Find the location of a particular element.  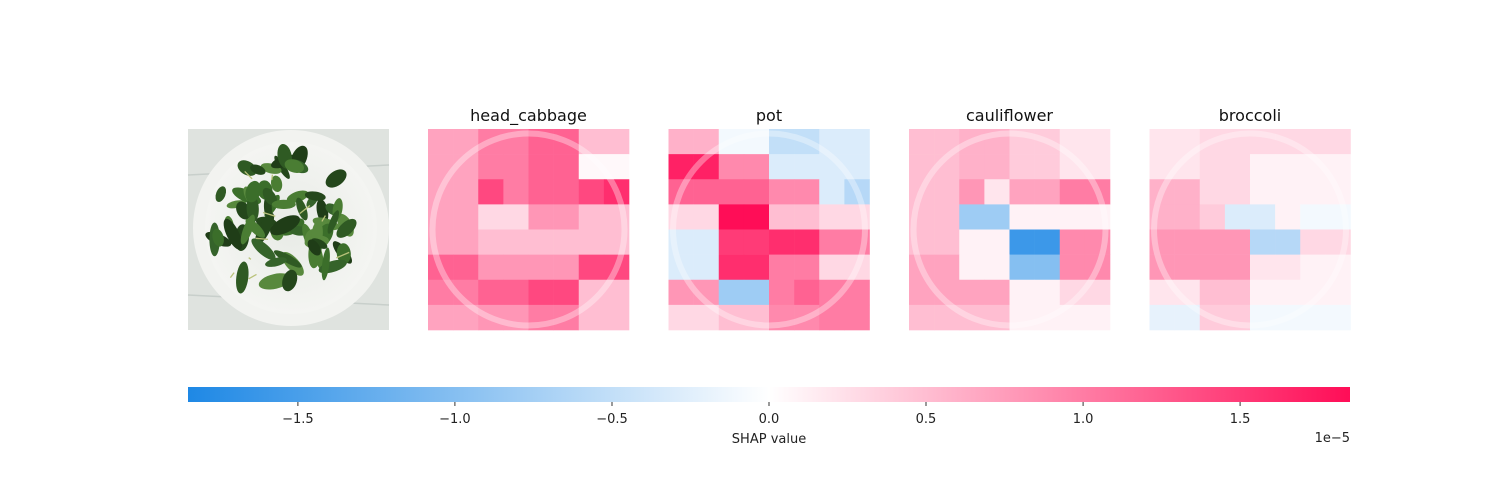

panel-title: broccoli is located at coordinates (1250, 115).